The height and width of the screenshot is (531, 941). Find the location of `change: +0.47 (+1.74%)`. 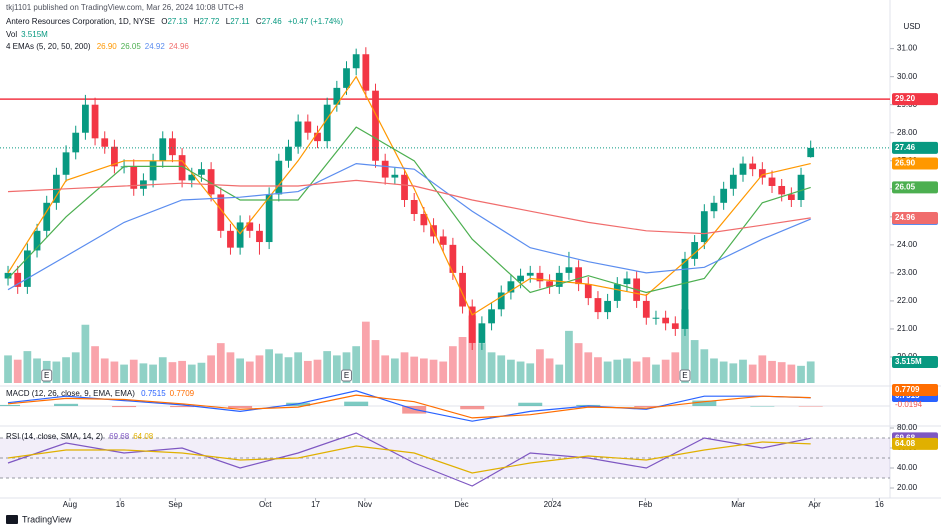

change: +0.47 (+1.74%) is located at coordinates (315, 21).